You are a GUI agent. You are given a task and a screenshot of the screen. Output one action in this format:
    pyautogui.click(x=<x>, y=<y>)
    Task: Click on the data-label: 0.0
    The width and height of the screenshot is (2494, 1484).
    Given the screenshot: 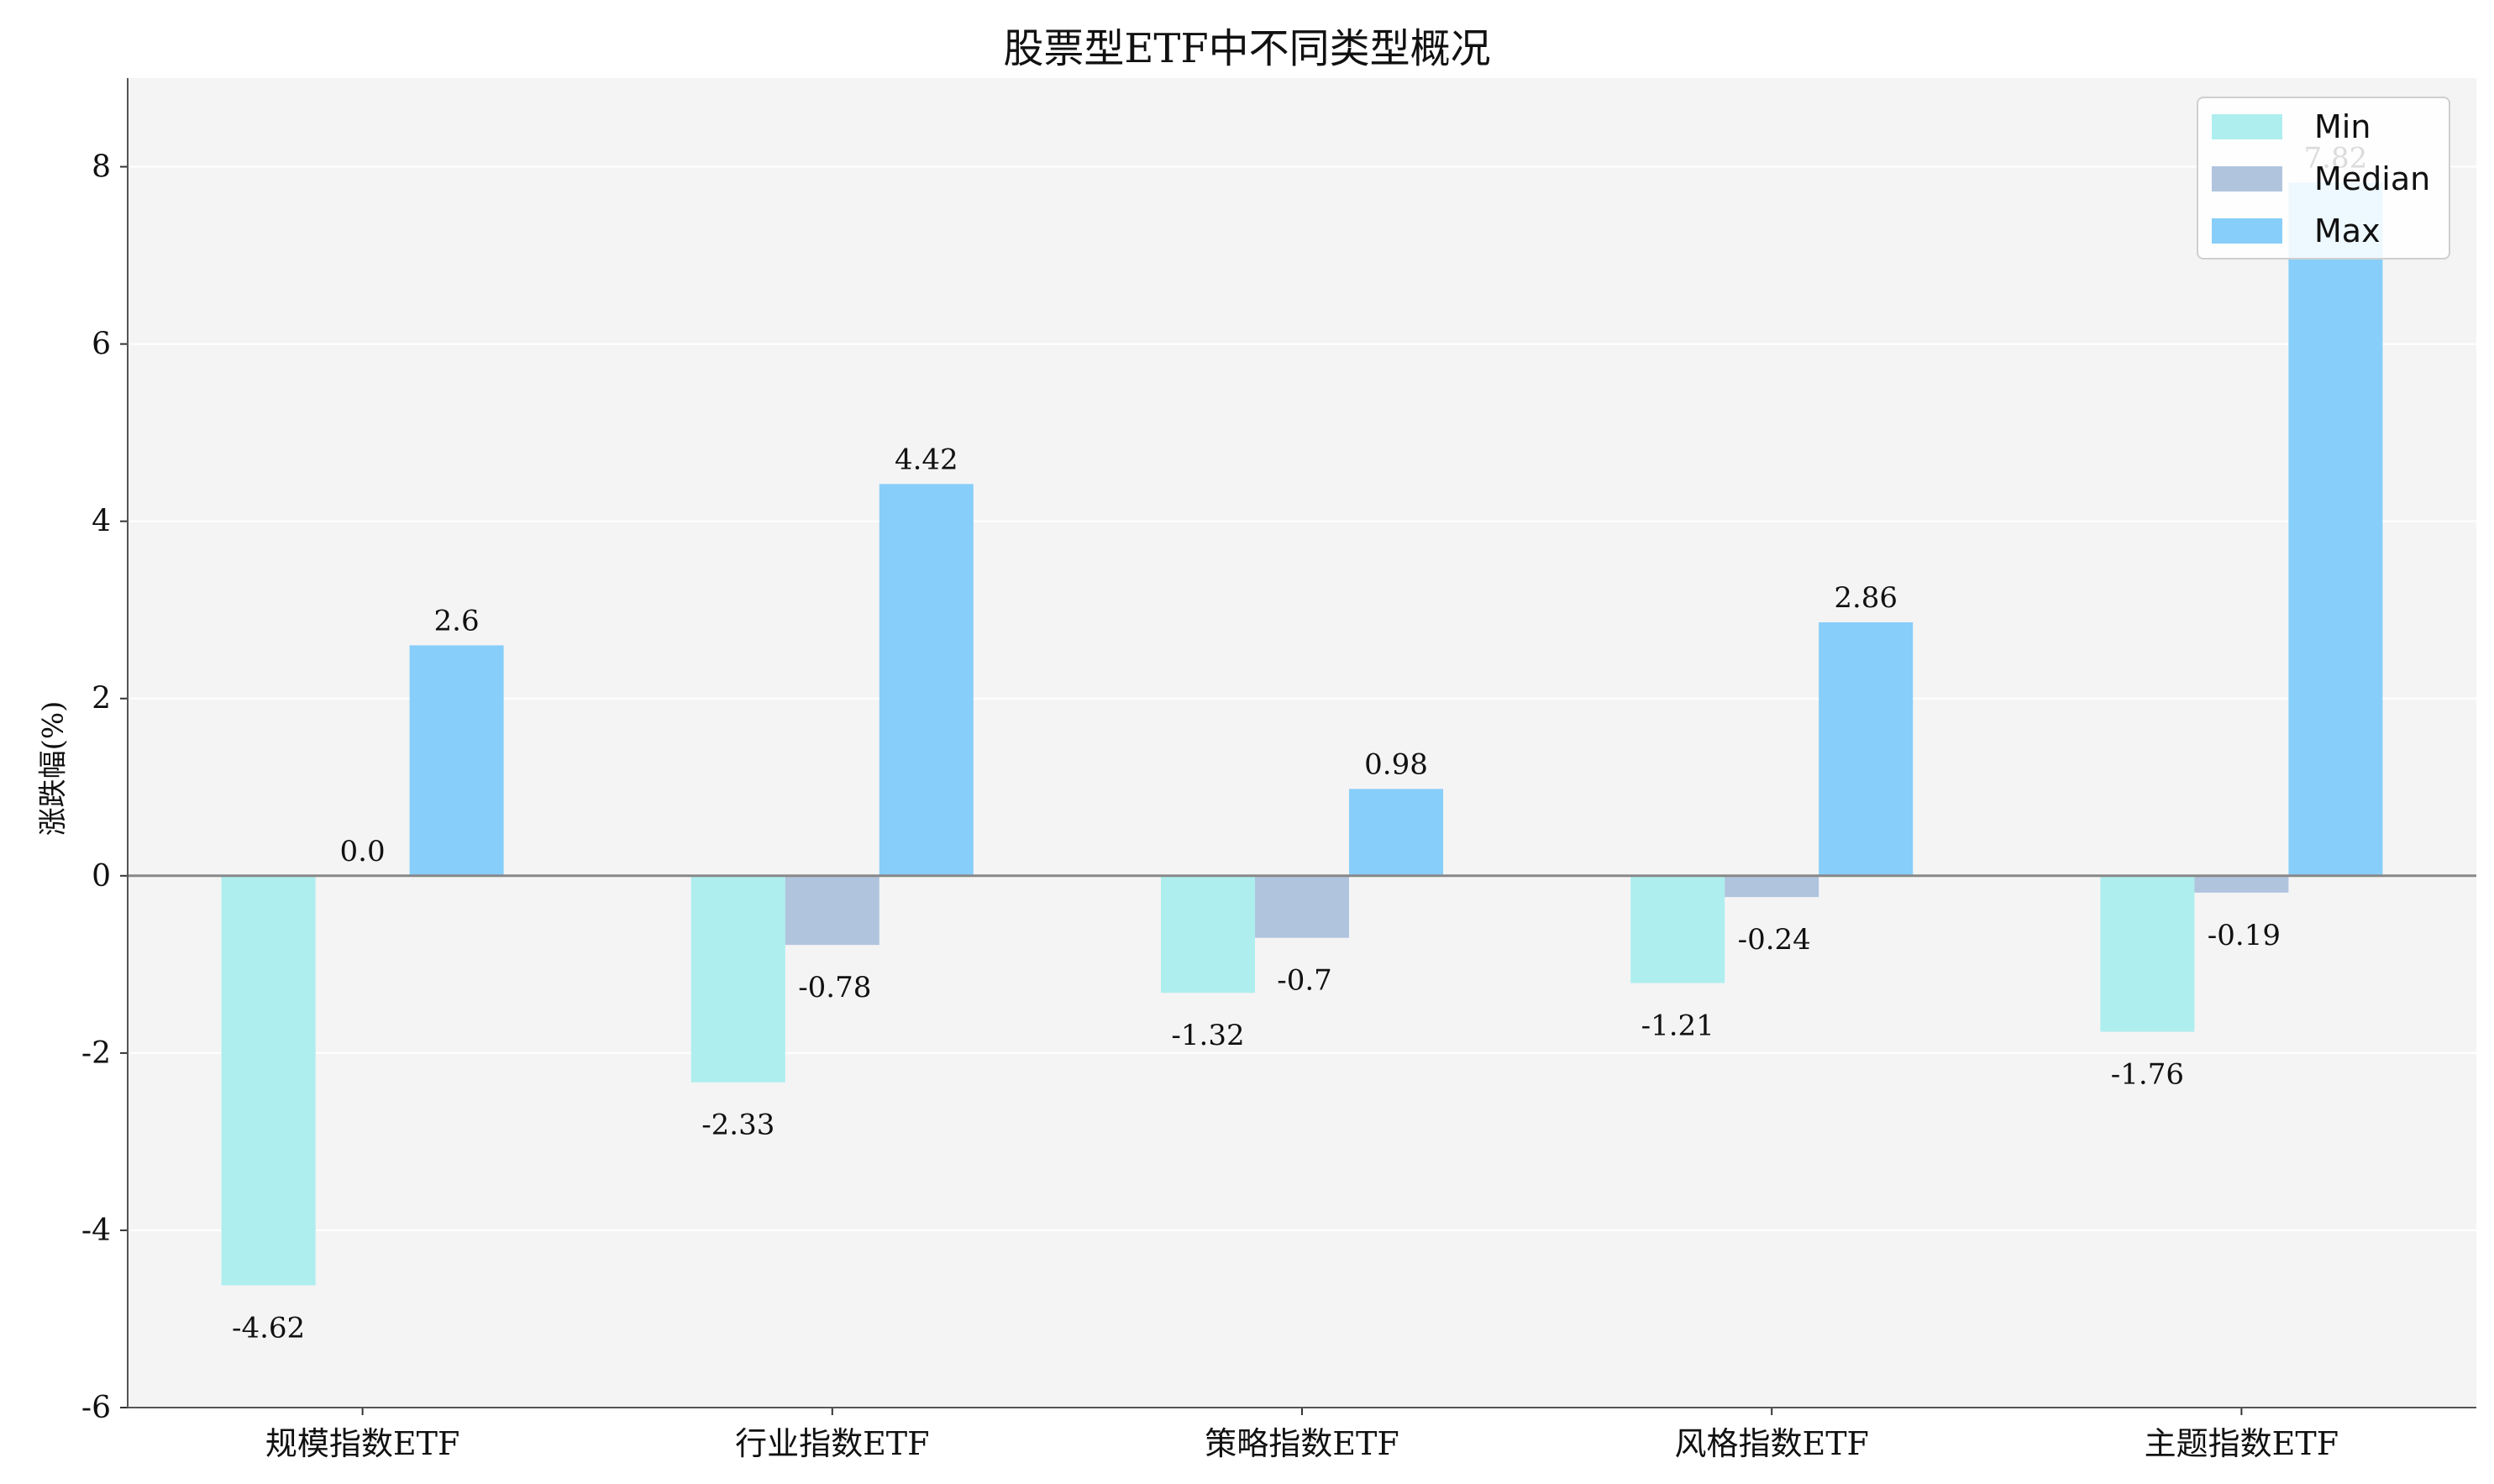 What is the action you would take?
    pyautogui.click(x=363, y=852)
    